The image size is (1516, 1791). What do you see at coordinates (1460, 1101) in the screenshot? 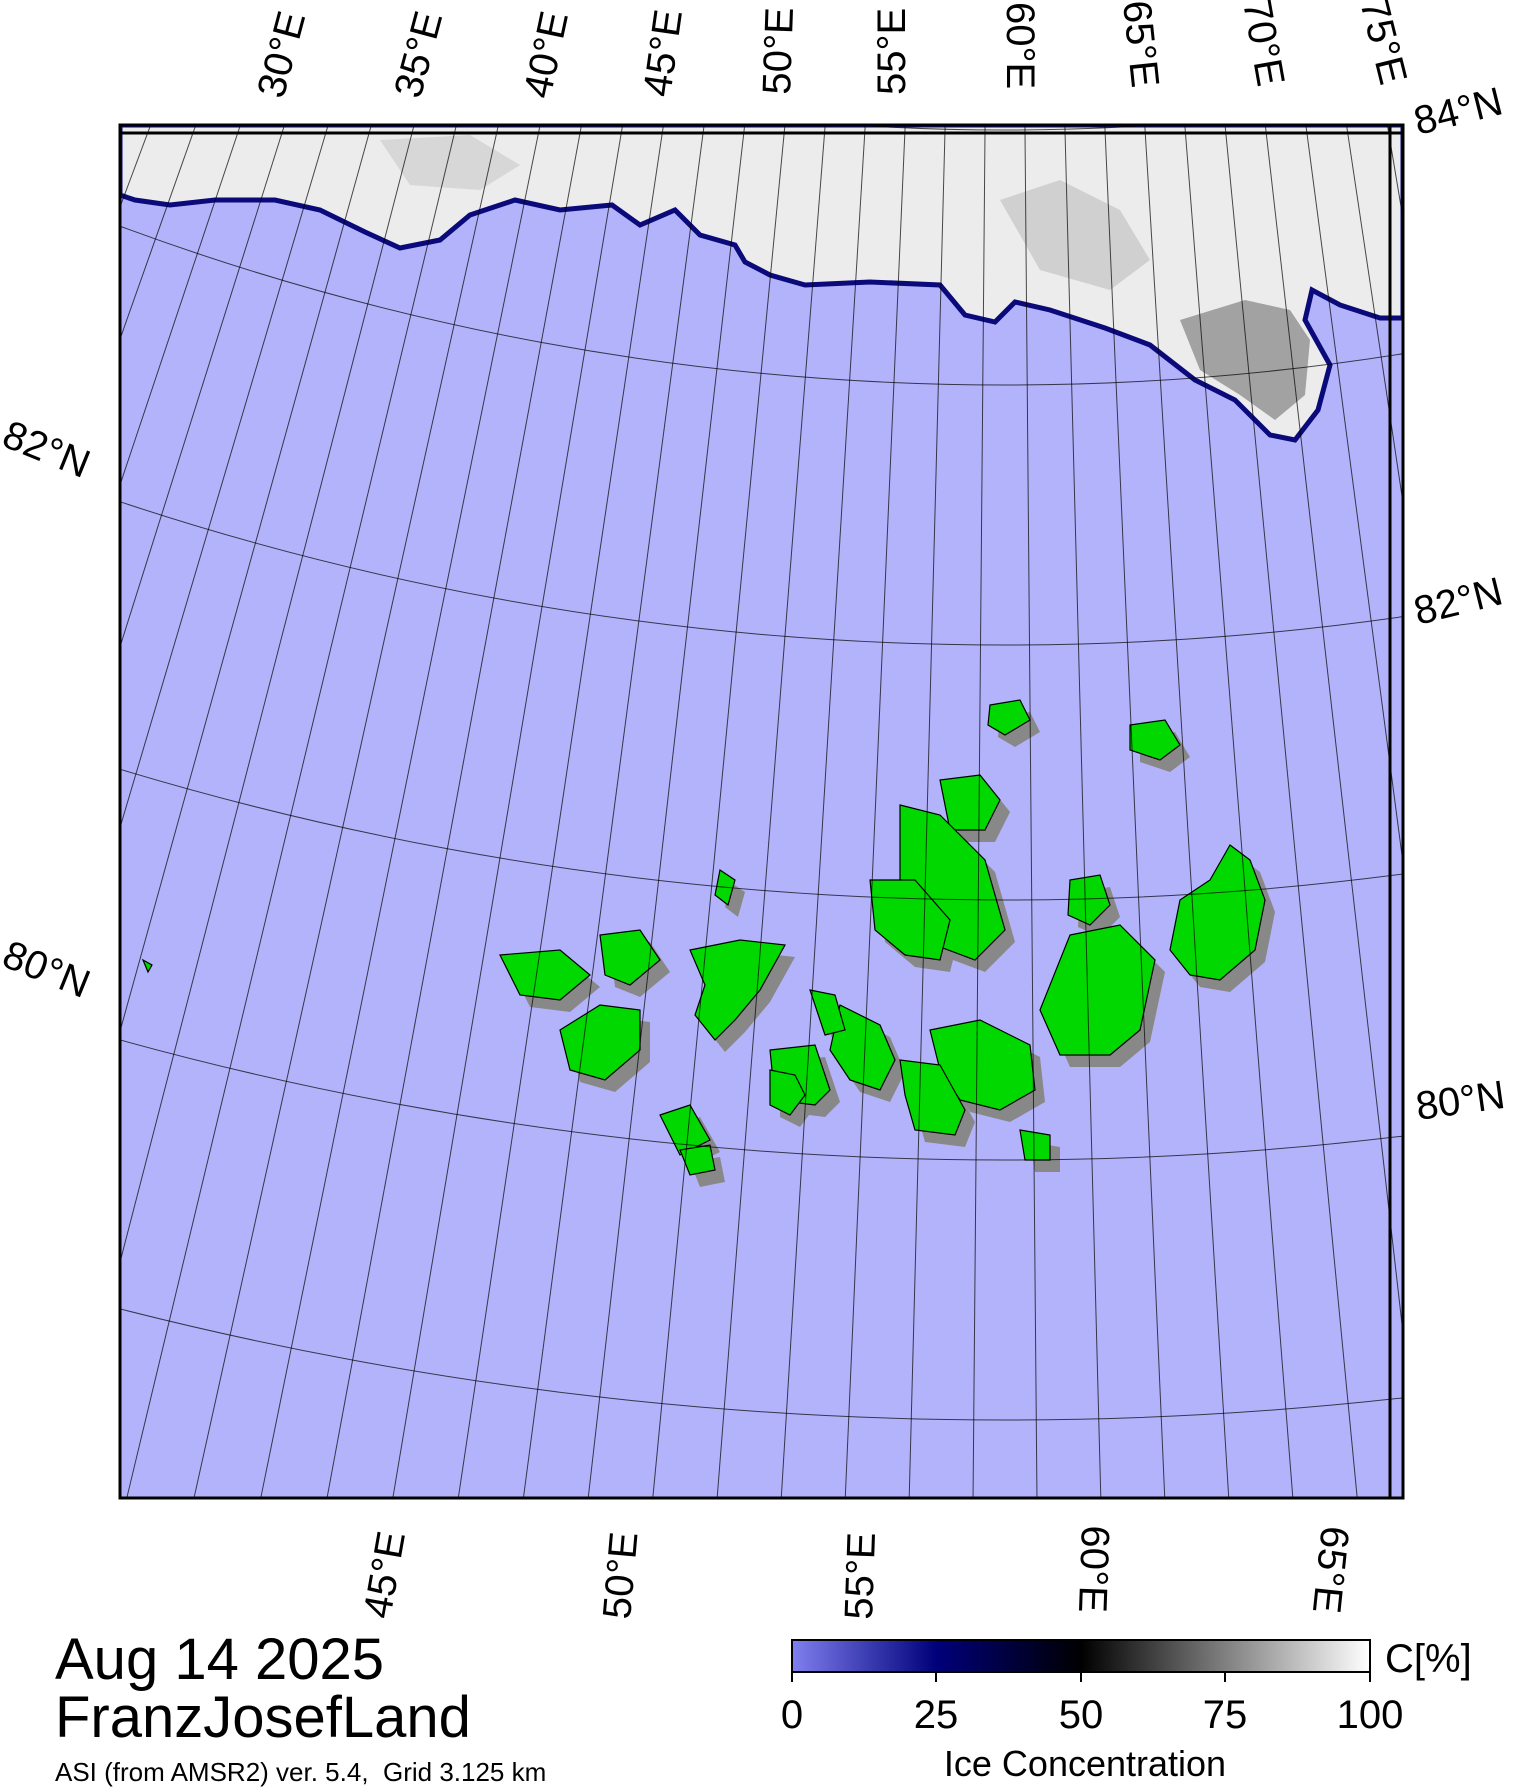
I see `lat-label-right: 80°N` at bounding box center [1460, 1101].